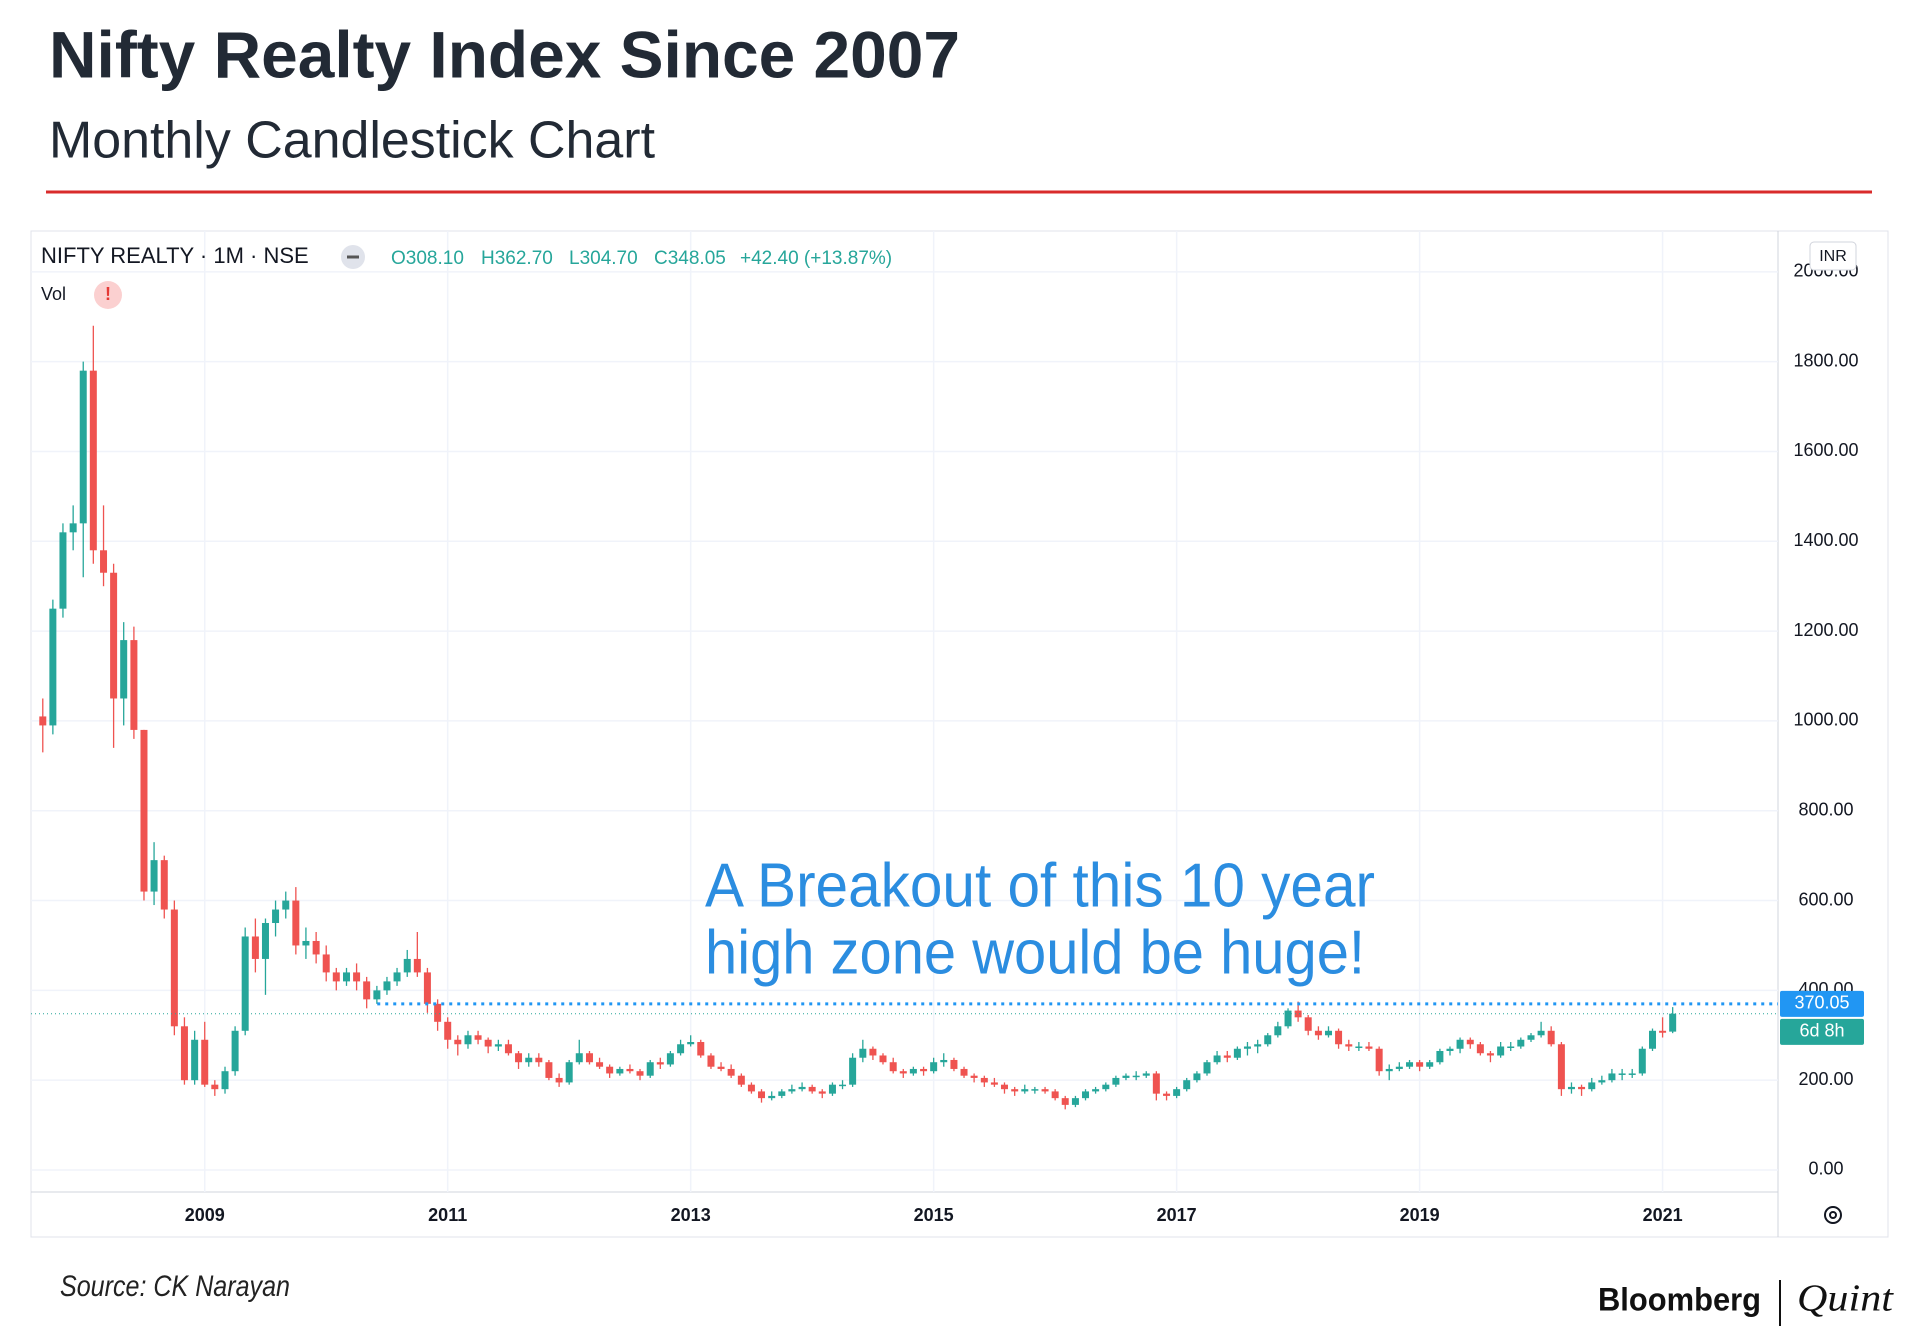 Image resolution: width=1920 pixels, height=1338 pixels. Describe the element at coordinates (1825, 899) in the screenshot. I see `y-tick-label: 600.00` at that location.